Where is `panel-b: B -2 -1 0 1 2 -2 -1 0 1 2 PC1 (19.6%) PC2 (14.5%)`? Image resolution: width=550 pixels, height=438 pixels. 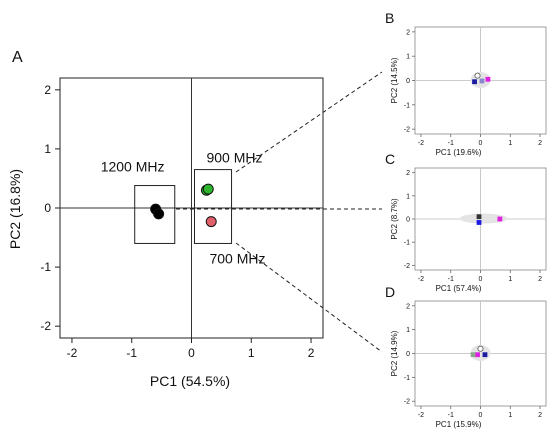
panel-b: B -2 -1 0 1 2 -2 -1 0 1 2 PC1 (19.6%) PC2 (14.5%) is located at coordinates (466, 83).